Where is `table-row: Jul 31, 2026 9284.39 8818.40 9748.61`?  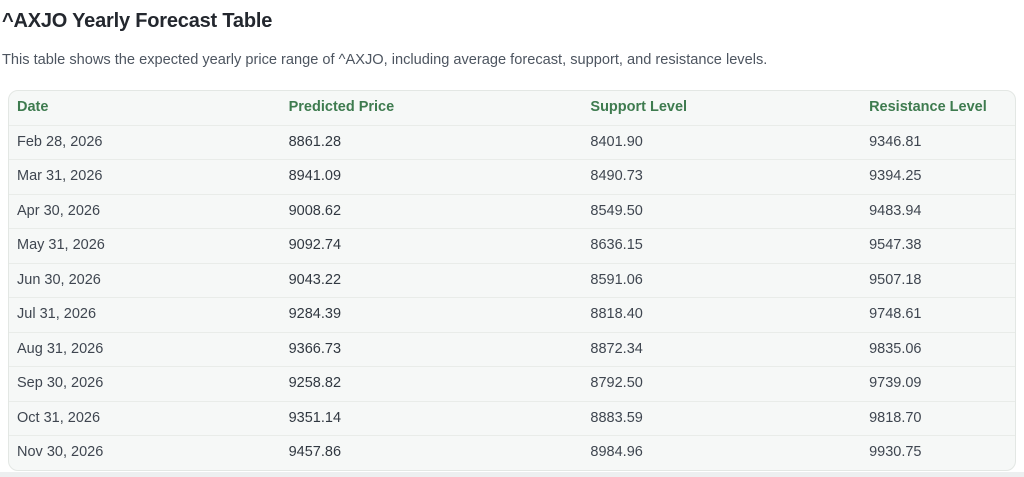
table-row: Jul 31, 2026 9284.39 8818.40 9748.61 is located at coordinates (512, 315).